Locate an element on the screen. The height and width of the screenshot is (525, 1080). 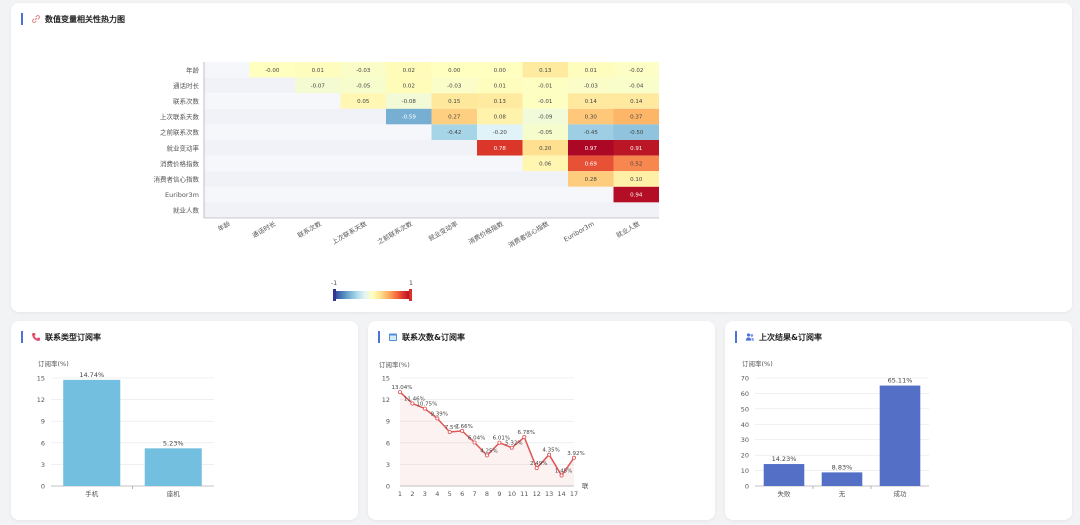
heatmap-x-tick-label: Euribor3m is located at coordinates (578, 232).